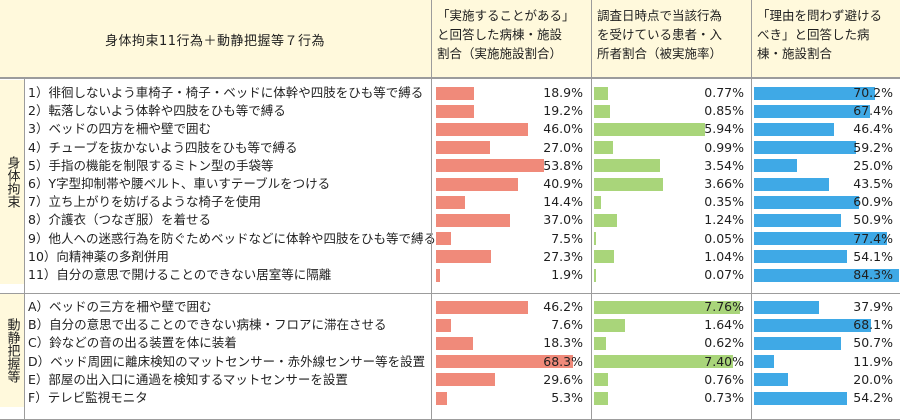 This screenshot has height=420, width=900. I want to click on value-label-v3: 43.5%, so click(873, 183).